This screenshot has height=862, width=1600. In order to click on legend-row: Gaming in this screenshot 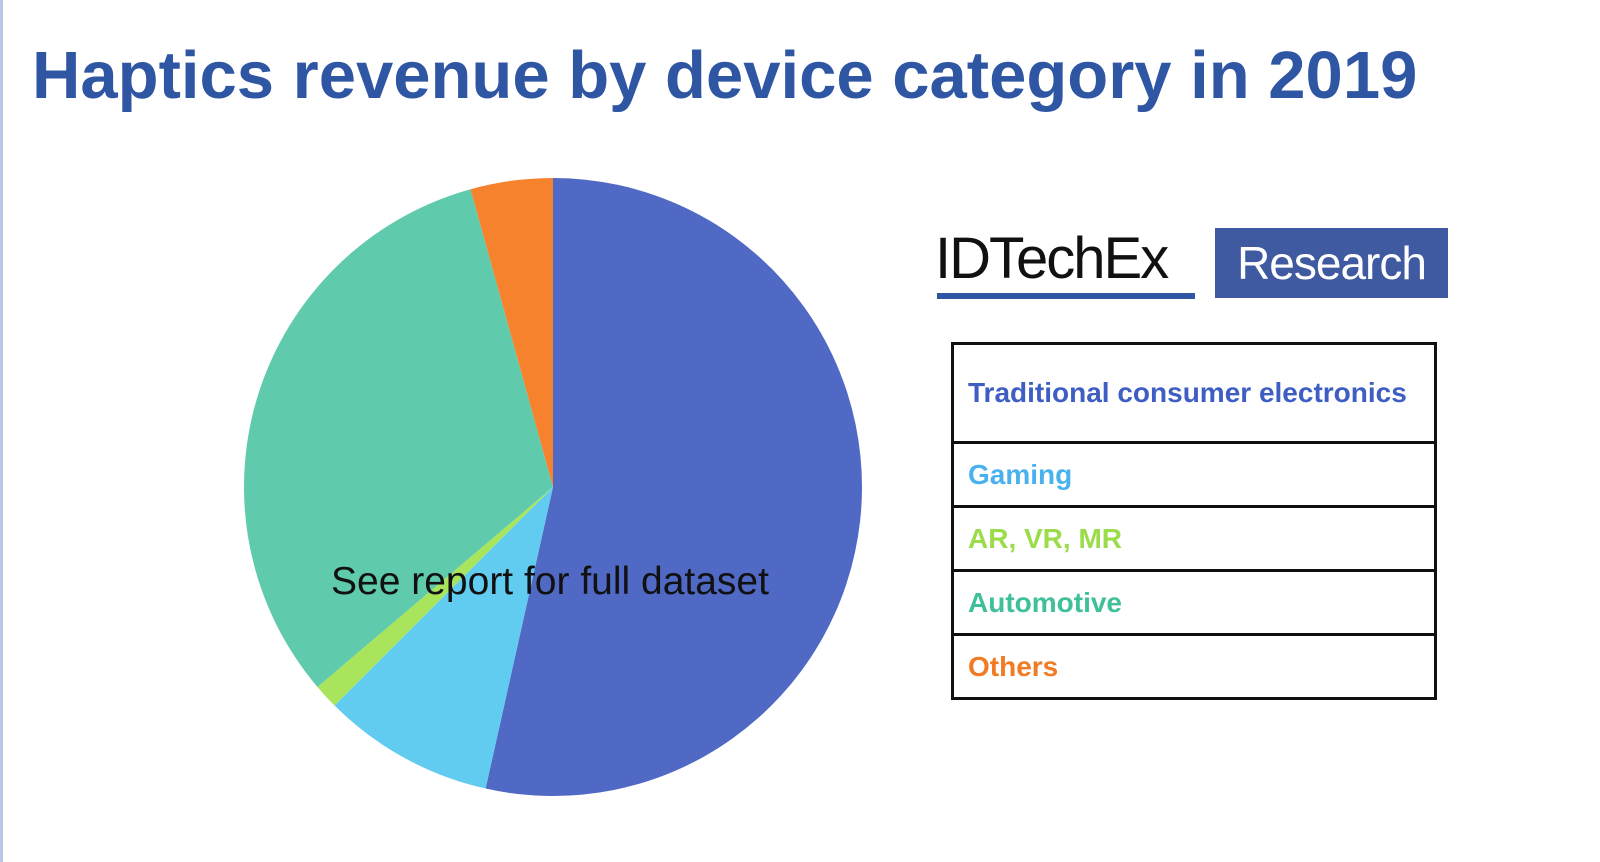, I will do `click(1194, 474)`.